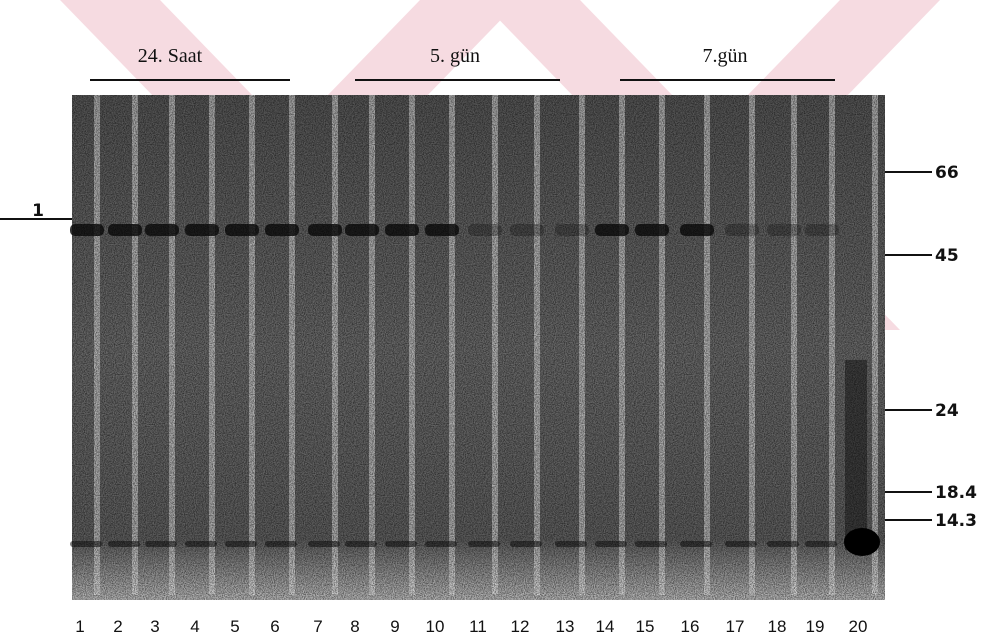 The width and height of the screenshot is (994, 639). Describe the element at coordinates (645, 626) in the screenshot. I see `lane-number: 15` at that location.